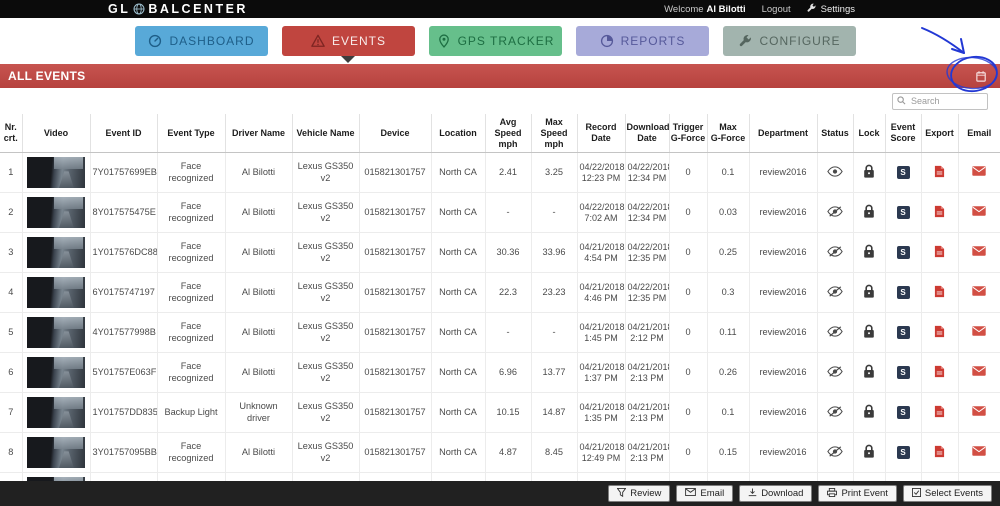 Image resolution: width=1000 pixels, height=506 pixels. I want to click on select-events-button: Select Events, so click(947, 493).